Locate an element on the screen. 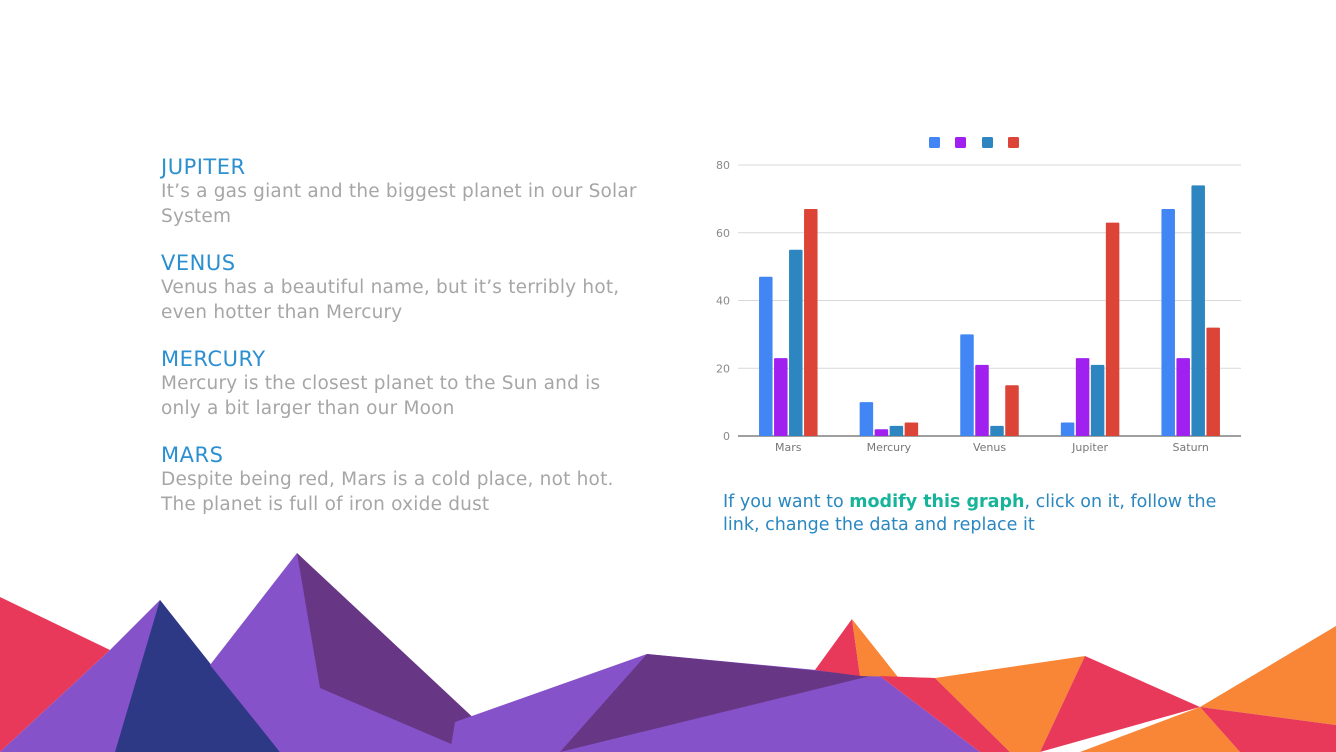 The image size is (1336, 752). y-tick-label: 20 is located at coordinates (723, 368).